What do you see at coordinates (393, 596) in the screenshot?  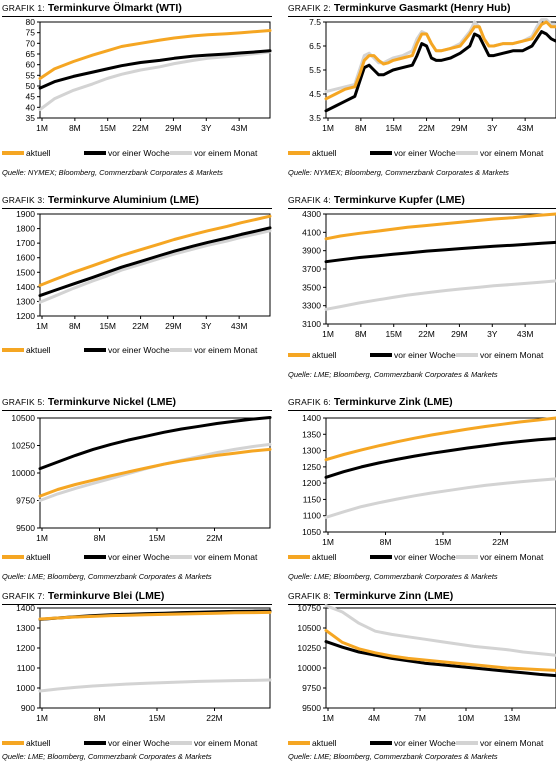 I see `chart-title-text: Terminkurve Zinn (LME)` at bounding box center [393, 596].